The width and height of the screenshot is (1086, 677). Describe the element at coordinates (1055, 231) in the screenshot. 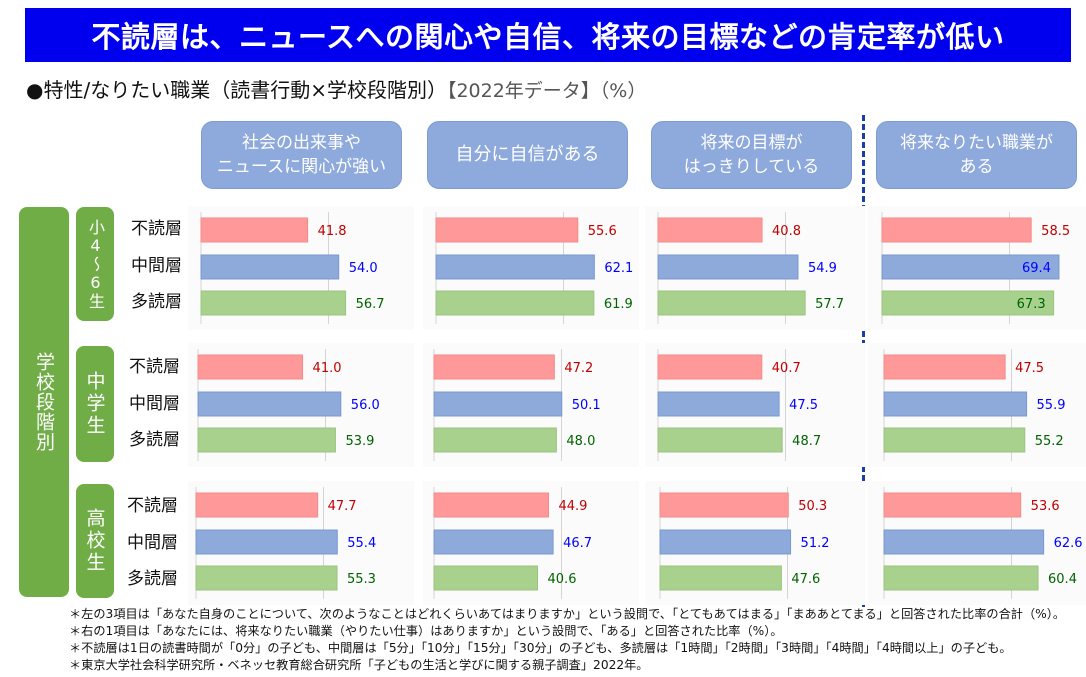

I see `data-label: 58.5` at that location.